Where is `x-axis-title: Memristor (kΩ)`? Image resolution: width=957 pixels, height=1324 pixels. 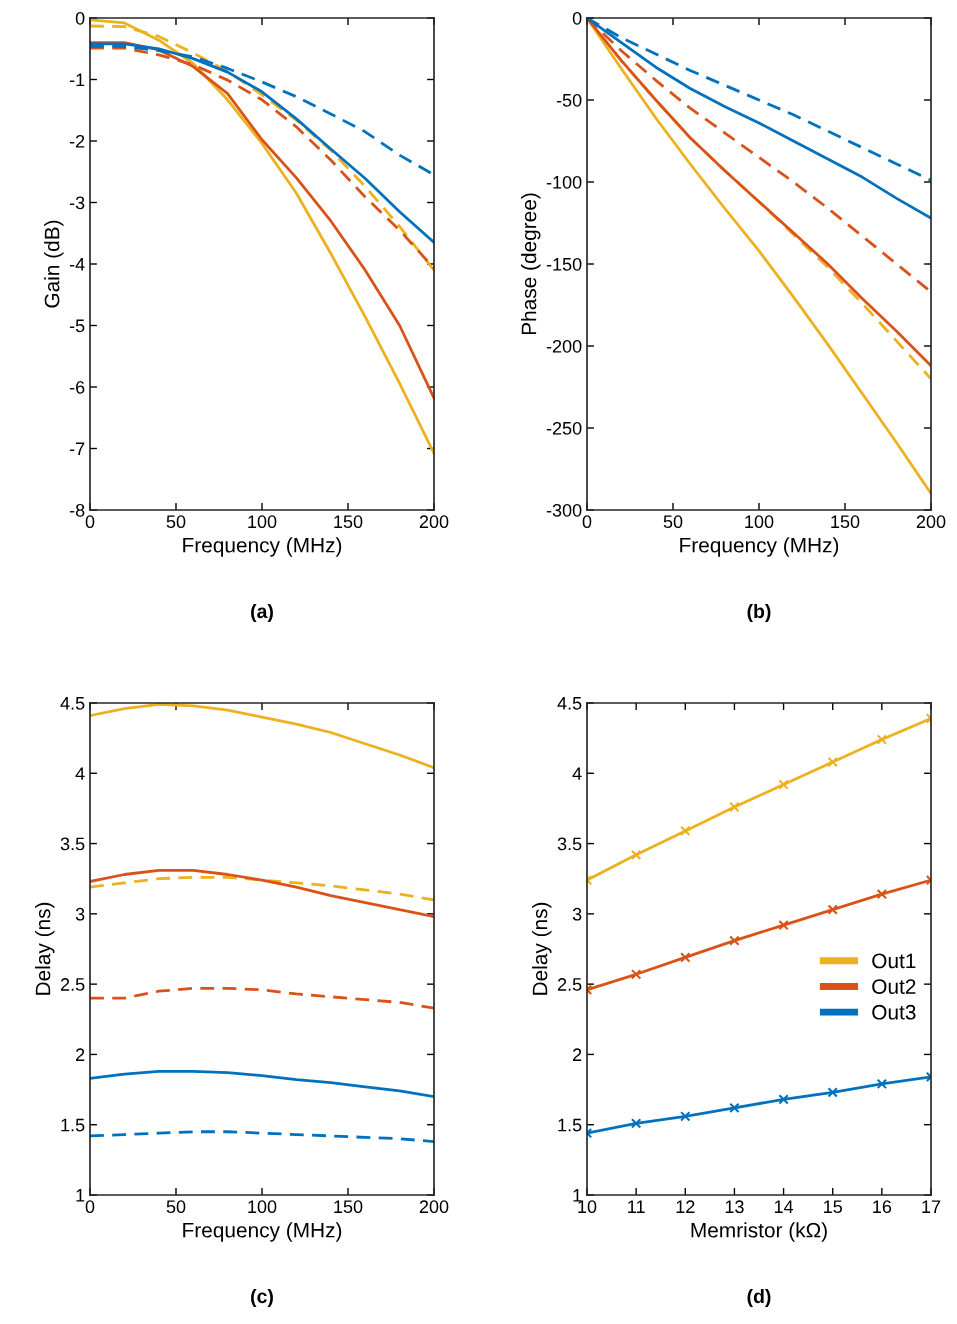 x-axis-title: Memristor (kΩ) is located at coordinates (759, 1232).